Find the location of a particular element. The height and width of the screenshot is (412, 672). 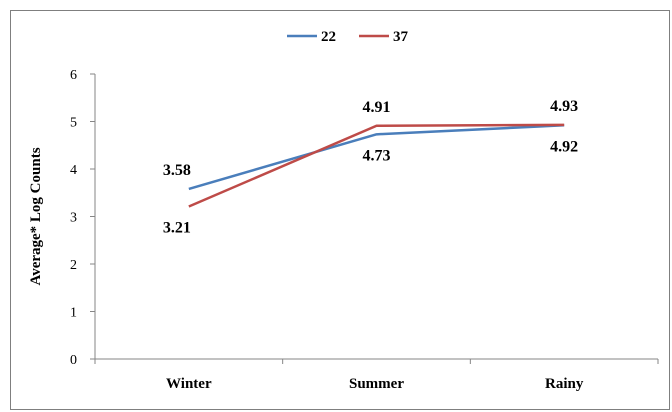

x-tick-label: Rainy is located at coordinates (564, 384).